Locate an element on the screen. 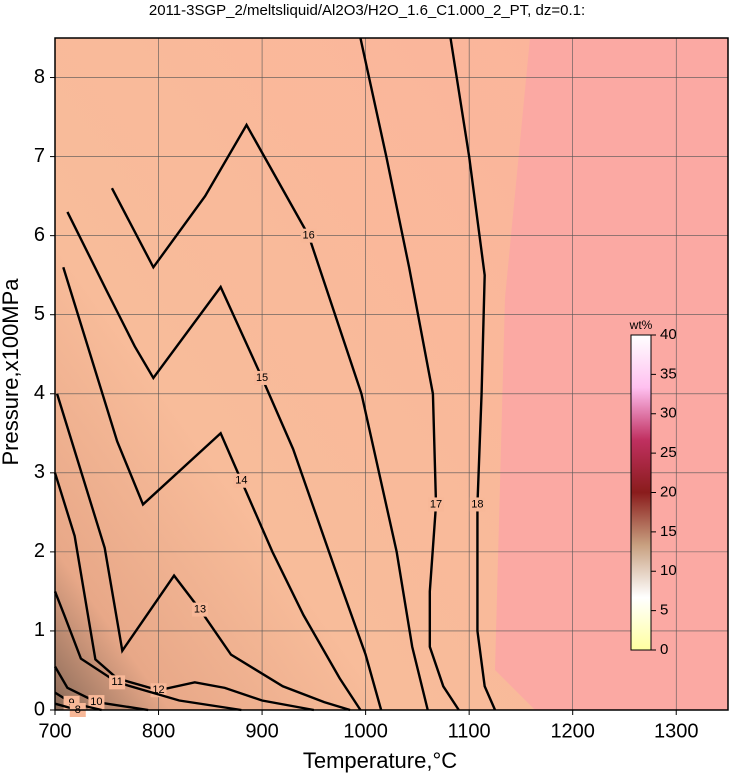 Image resolution: width=734 pixels, height=781 pixels. y-tick-label: 1 is located at coordinates (39, 630).